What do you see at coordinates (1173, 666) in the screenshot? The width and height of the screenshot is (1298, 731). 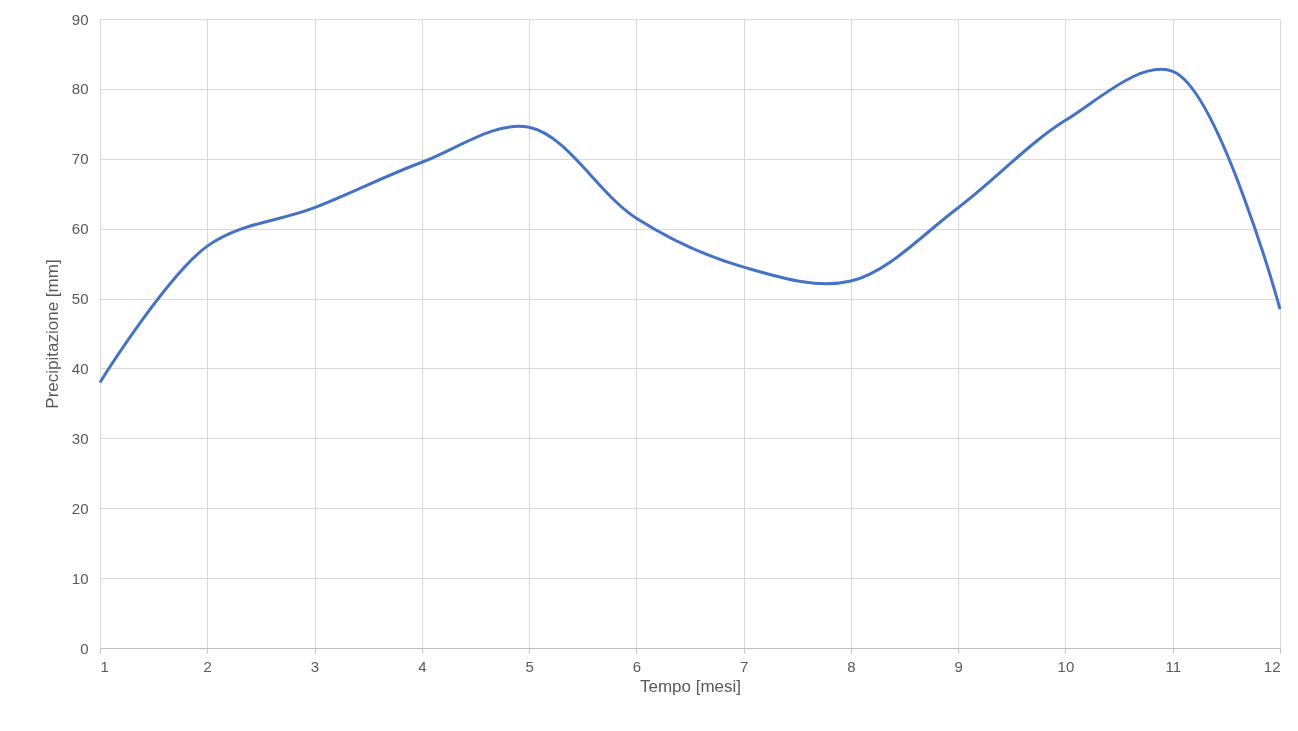 I see `x-tick-label: 11` at bounding box center [1173, 666].